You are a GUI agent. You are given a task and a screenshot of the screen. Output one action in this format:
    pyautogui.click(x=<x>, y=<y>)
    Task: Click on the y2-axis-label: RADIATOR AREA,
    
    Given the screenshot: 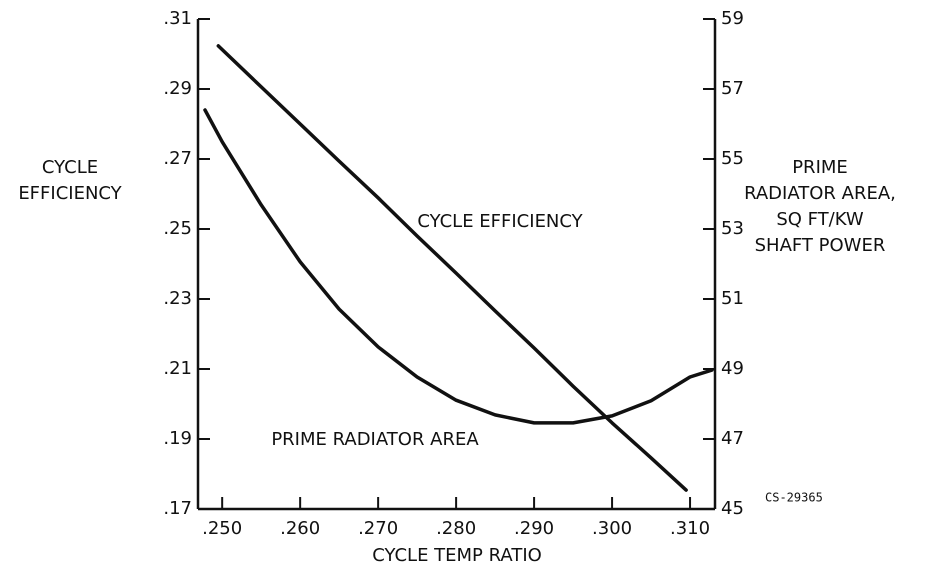 What is the action you would take?
    pyautogui.click(x=820, y=193)
    